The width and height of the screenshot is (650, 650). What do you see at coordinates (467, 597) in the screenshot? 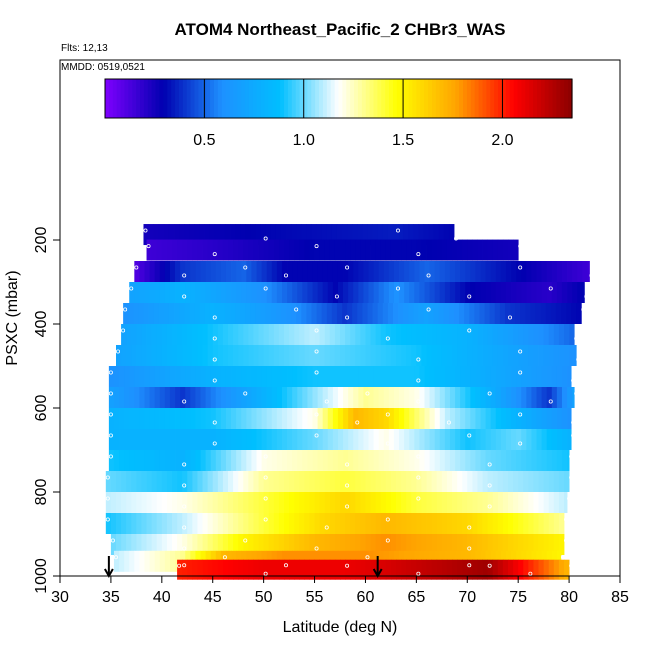
I see `x-tick-label: 70` at bounding box center [467, 597].